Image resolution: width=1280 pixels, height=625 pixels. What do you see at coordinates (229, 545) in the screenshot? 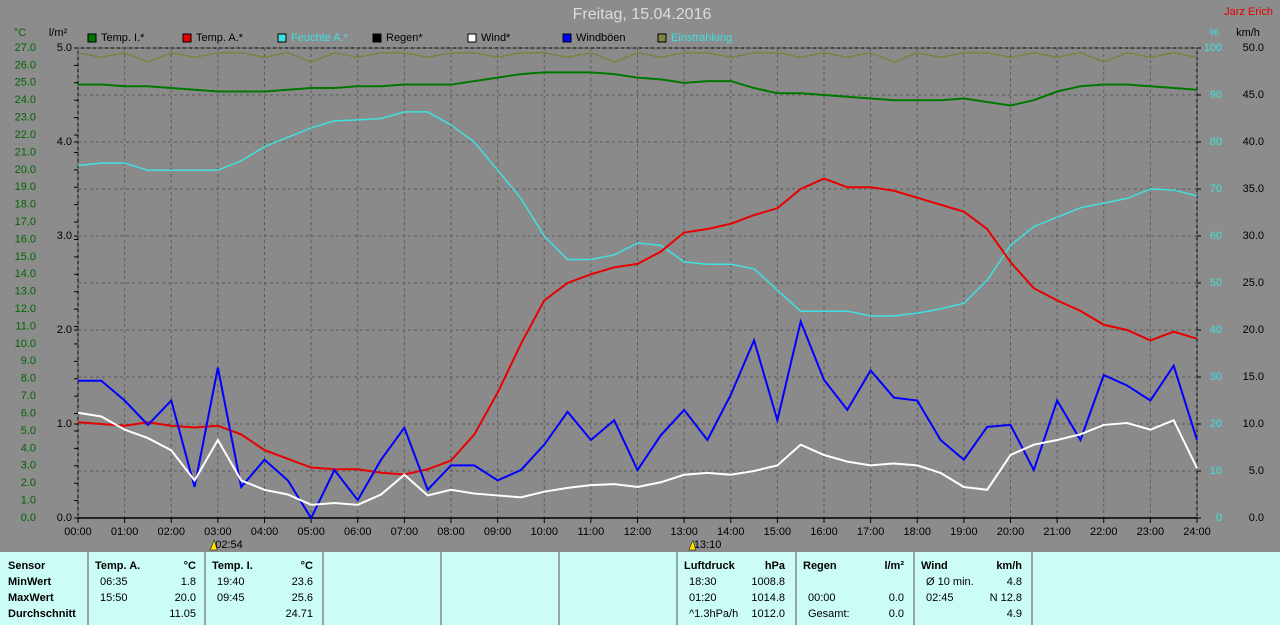
I see `annotation: 02:54` at bounding box center [229, 545].